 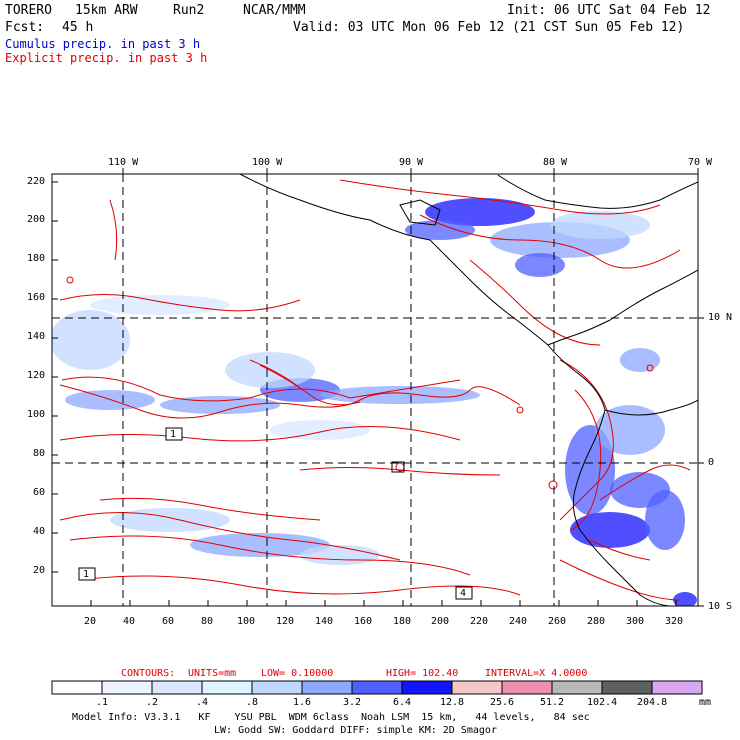 What do you see at coordinates (207, 621) in the screenshot?
I see `x-label: 80` at bounding box center [207, 621].